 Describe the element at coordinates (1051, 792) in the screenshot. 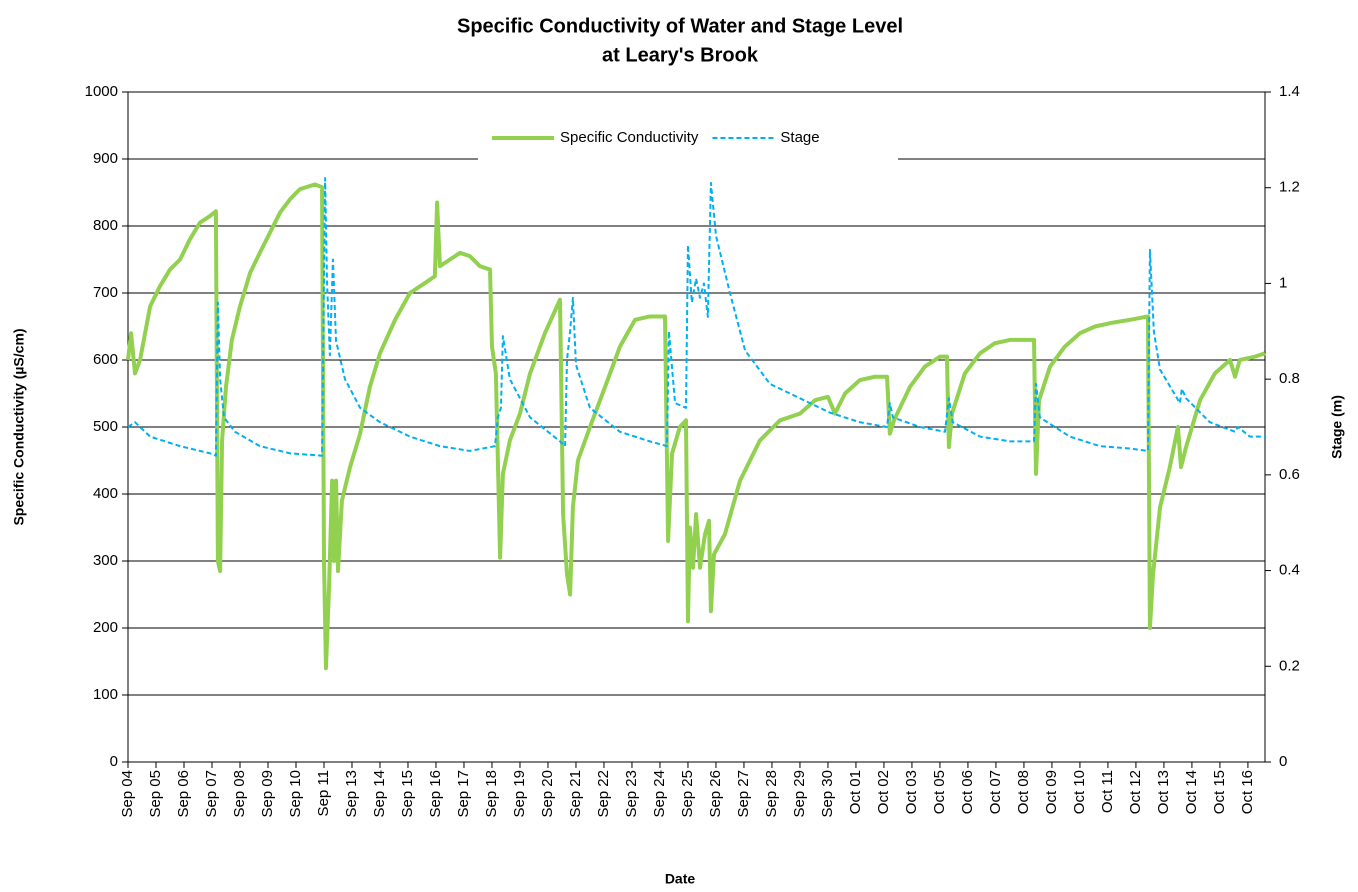

I see `x-tick-label: Oct 09` at that location.